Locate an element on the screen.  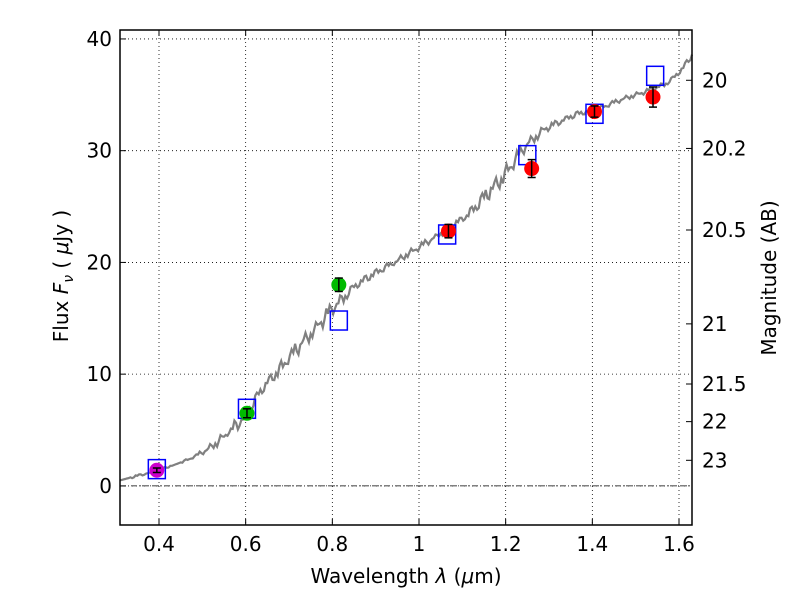
y-tick-label: 40 is located at coordinates (99, 39).